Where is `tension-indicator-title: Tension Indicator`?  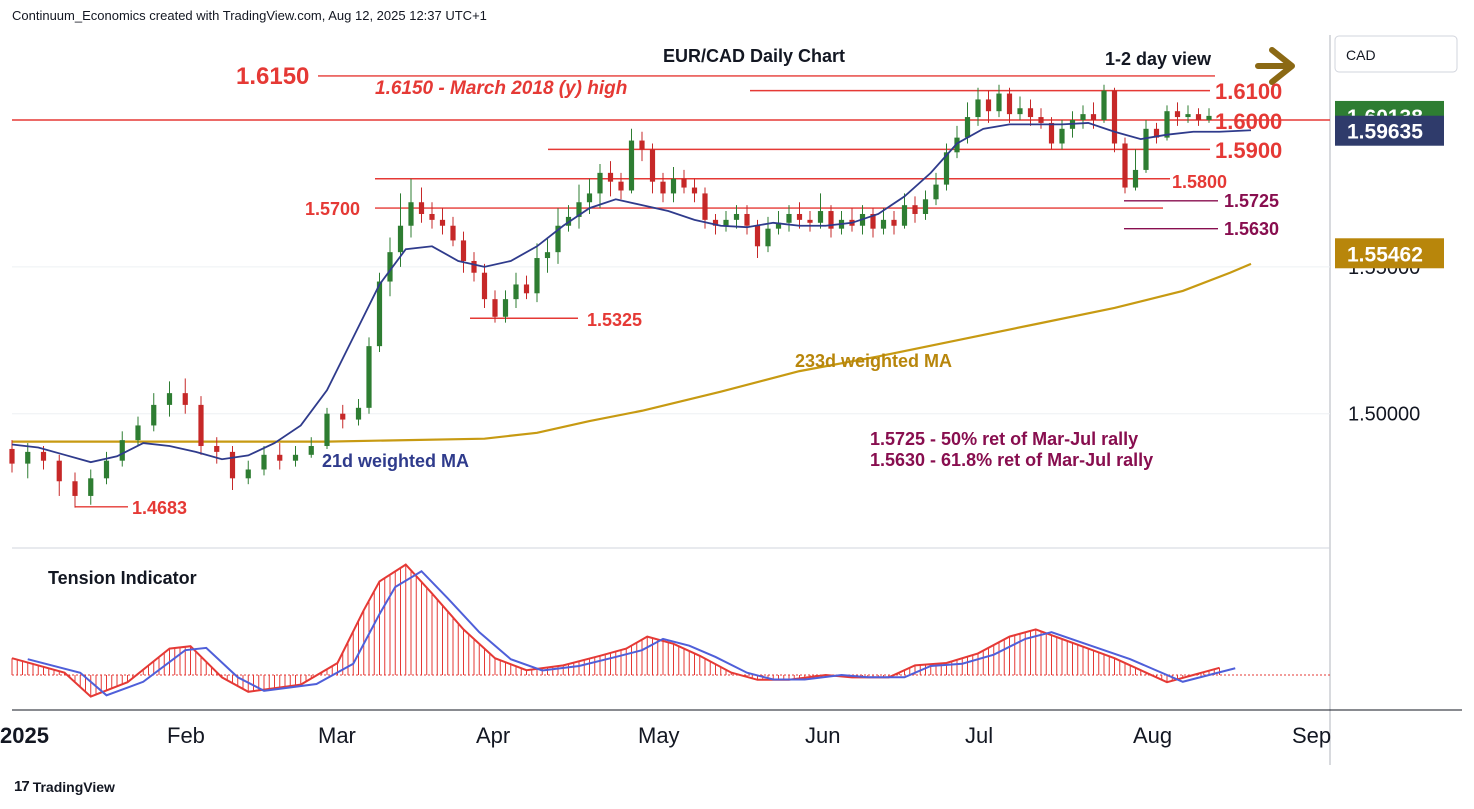
tension-indicator-title: Tension Indicator is located at coordinates (122, 578).